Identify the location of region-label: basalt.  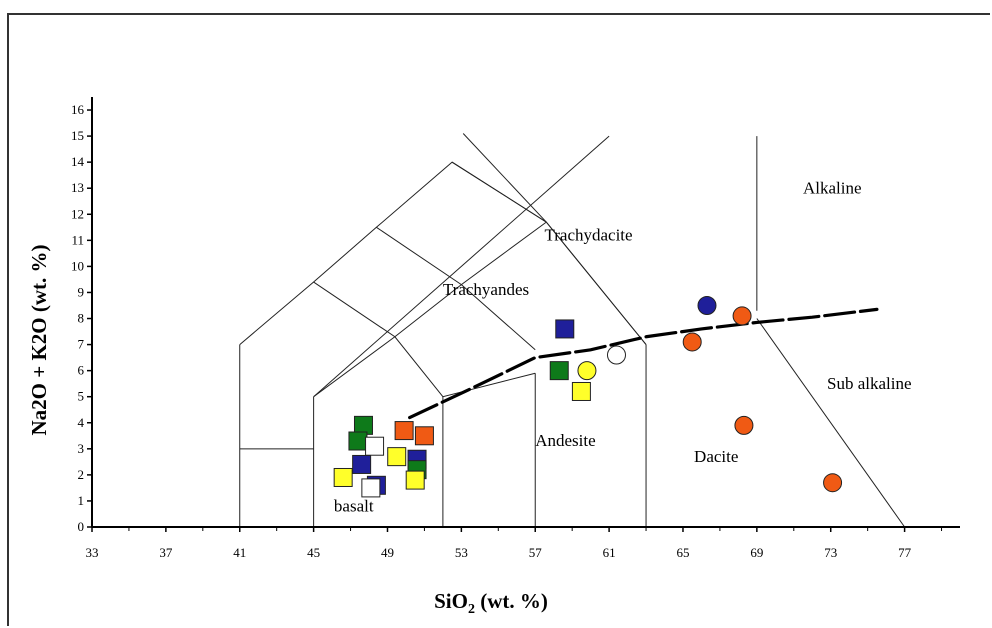
(354, 505).